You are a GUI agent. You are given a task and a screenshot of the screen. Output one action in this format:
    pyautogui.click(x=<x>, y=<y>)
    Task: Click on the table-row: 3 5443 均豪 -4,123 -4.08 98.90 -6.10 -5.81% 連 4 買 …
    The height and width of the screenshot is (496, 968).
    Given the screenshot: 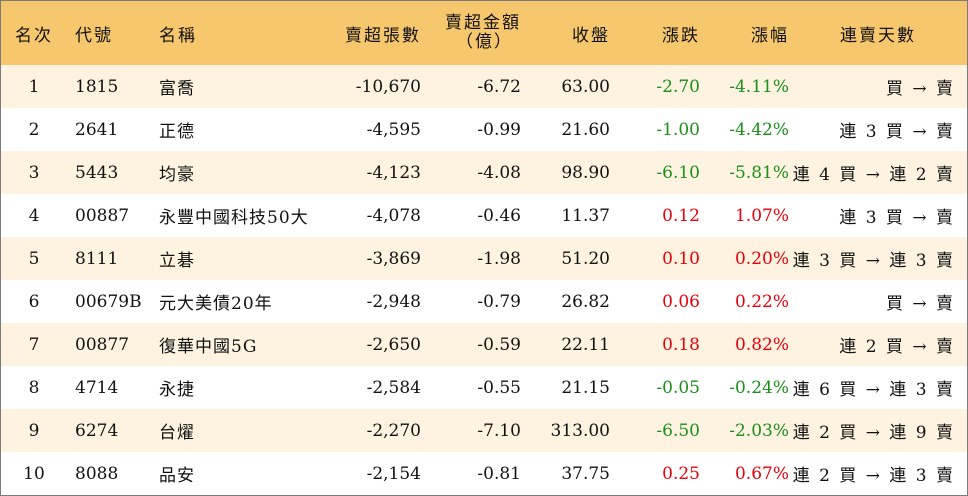 What is the action you would take?
    pyautogui.click(x=484, y=172)
    